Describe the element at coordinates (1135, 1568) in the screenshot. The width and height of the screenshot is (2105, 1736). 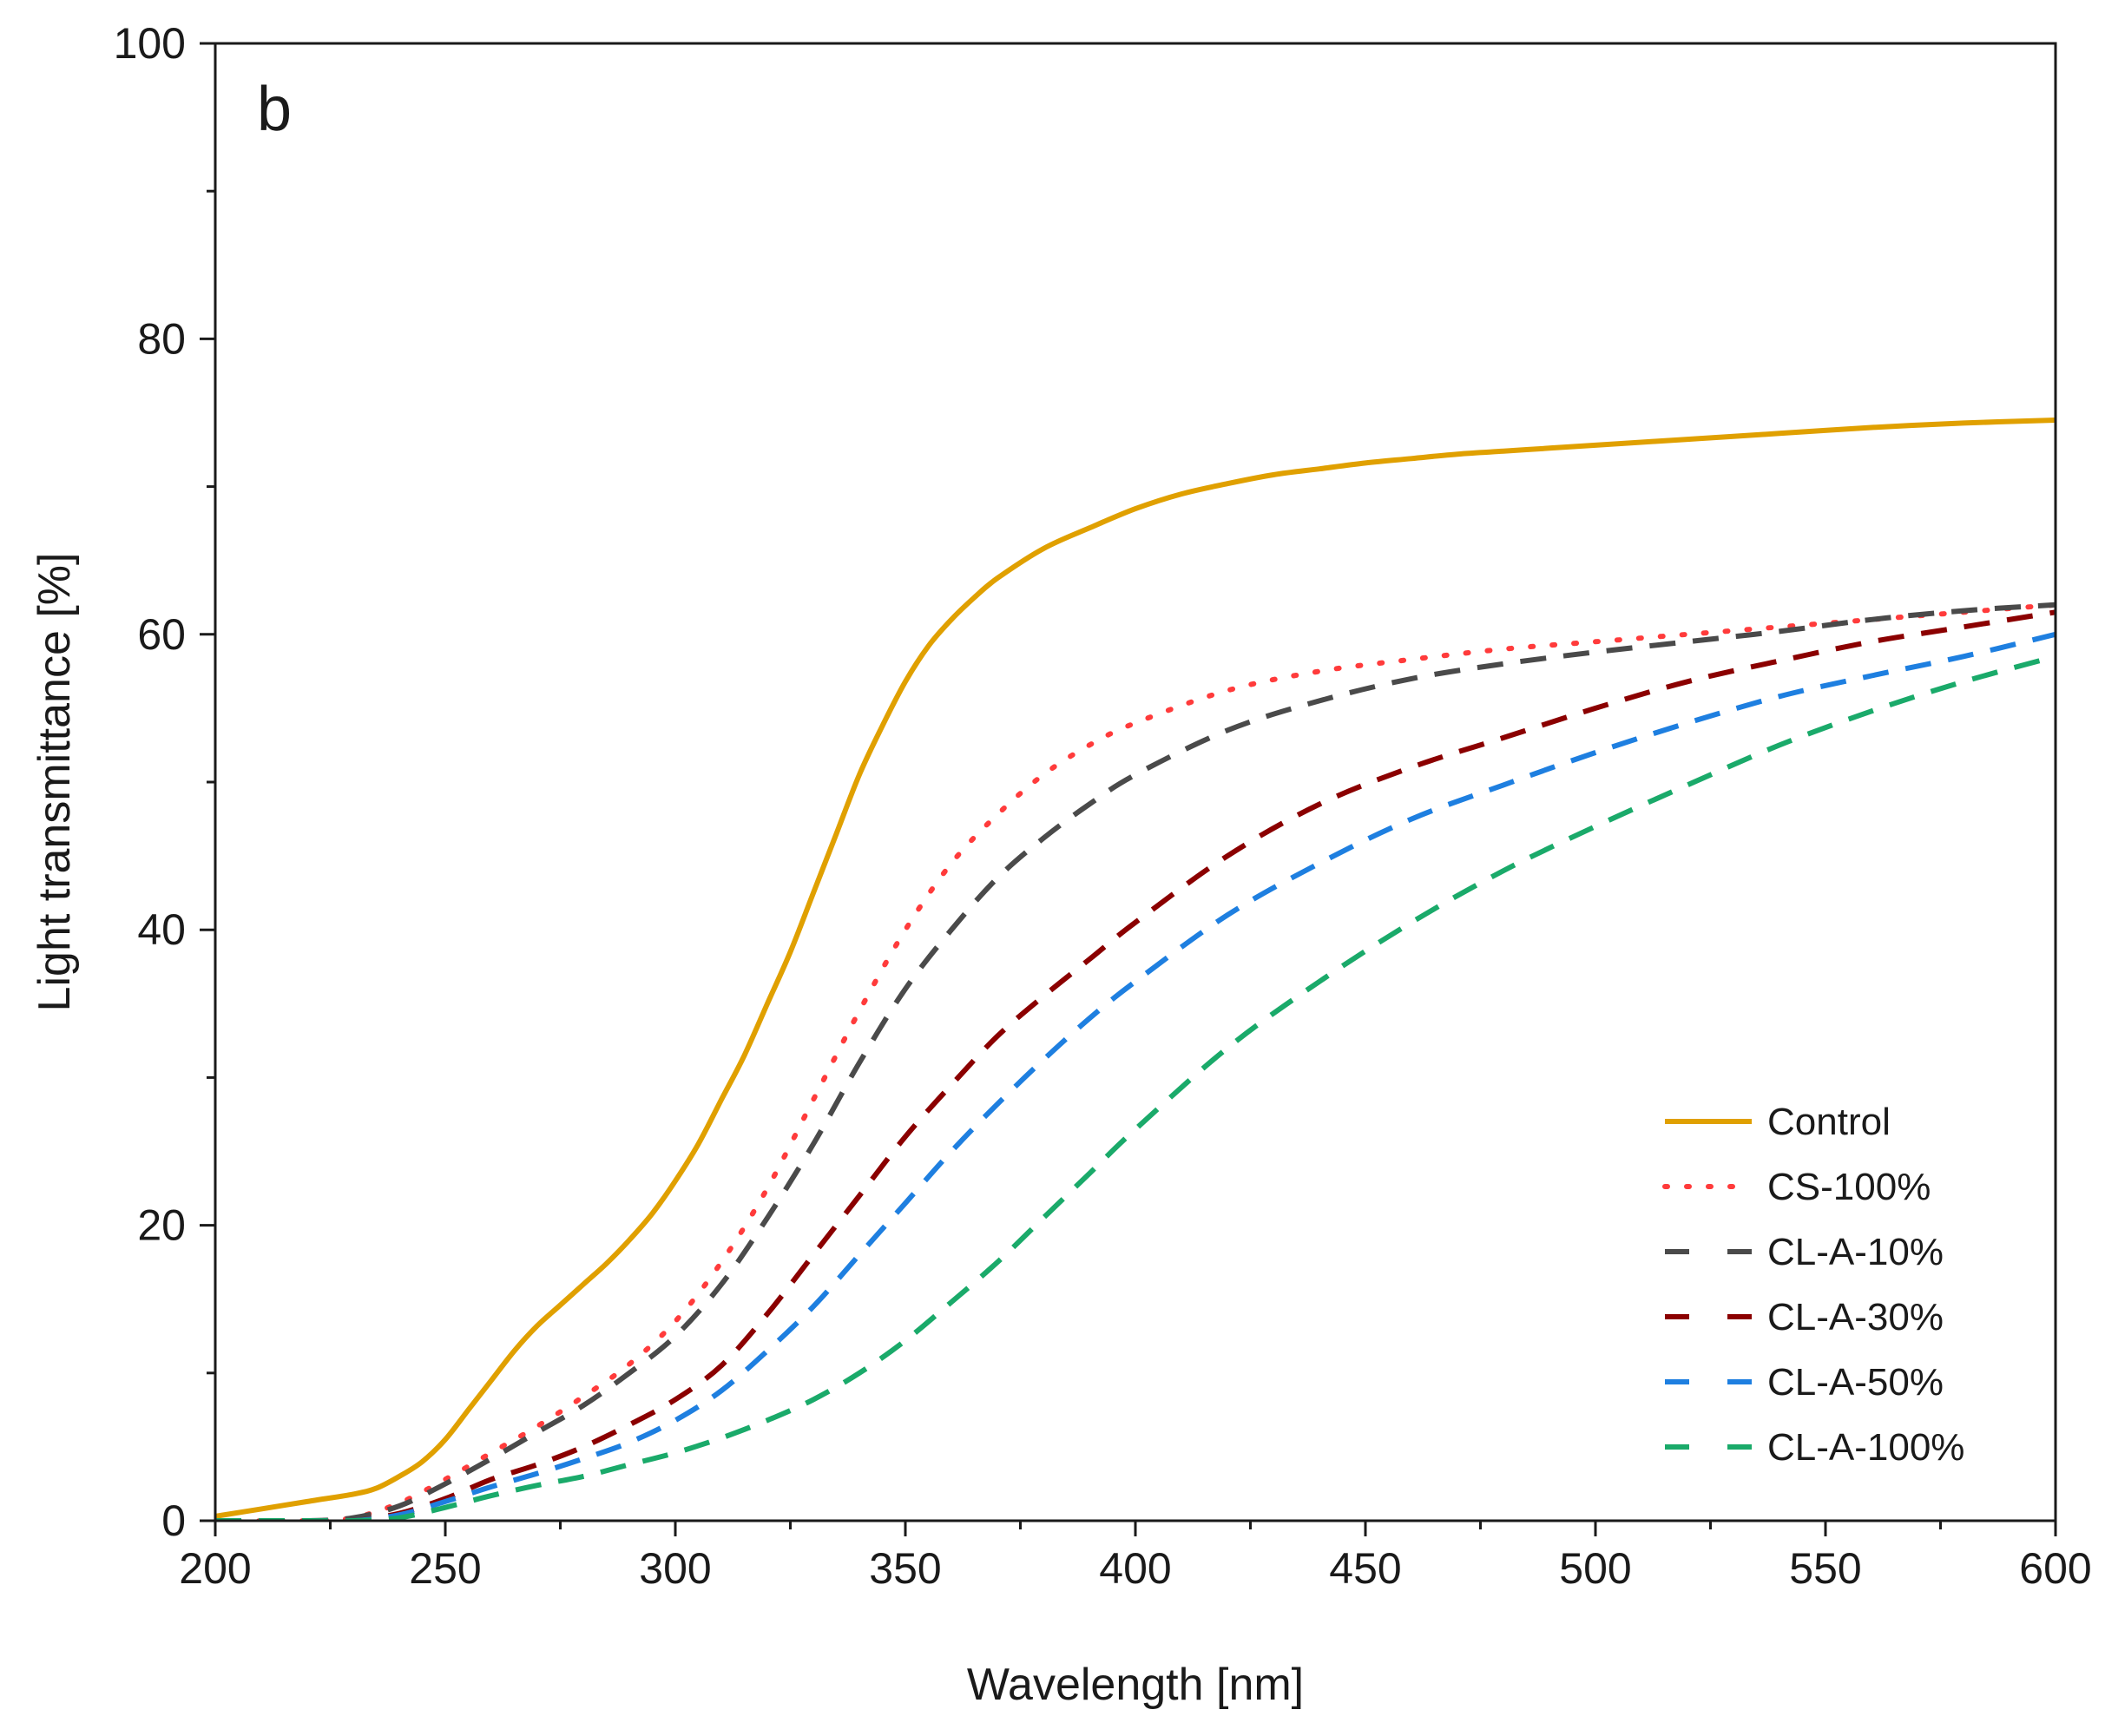
I see `x-tick-label: 400` at that location.